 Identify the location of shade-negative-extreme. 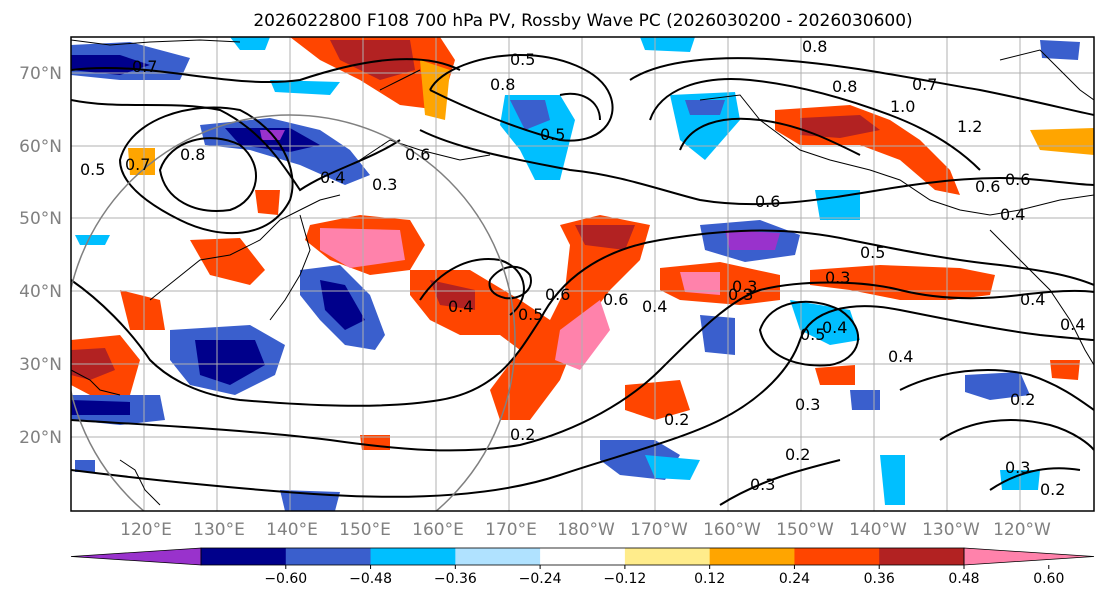
(752, 240).